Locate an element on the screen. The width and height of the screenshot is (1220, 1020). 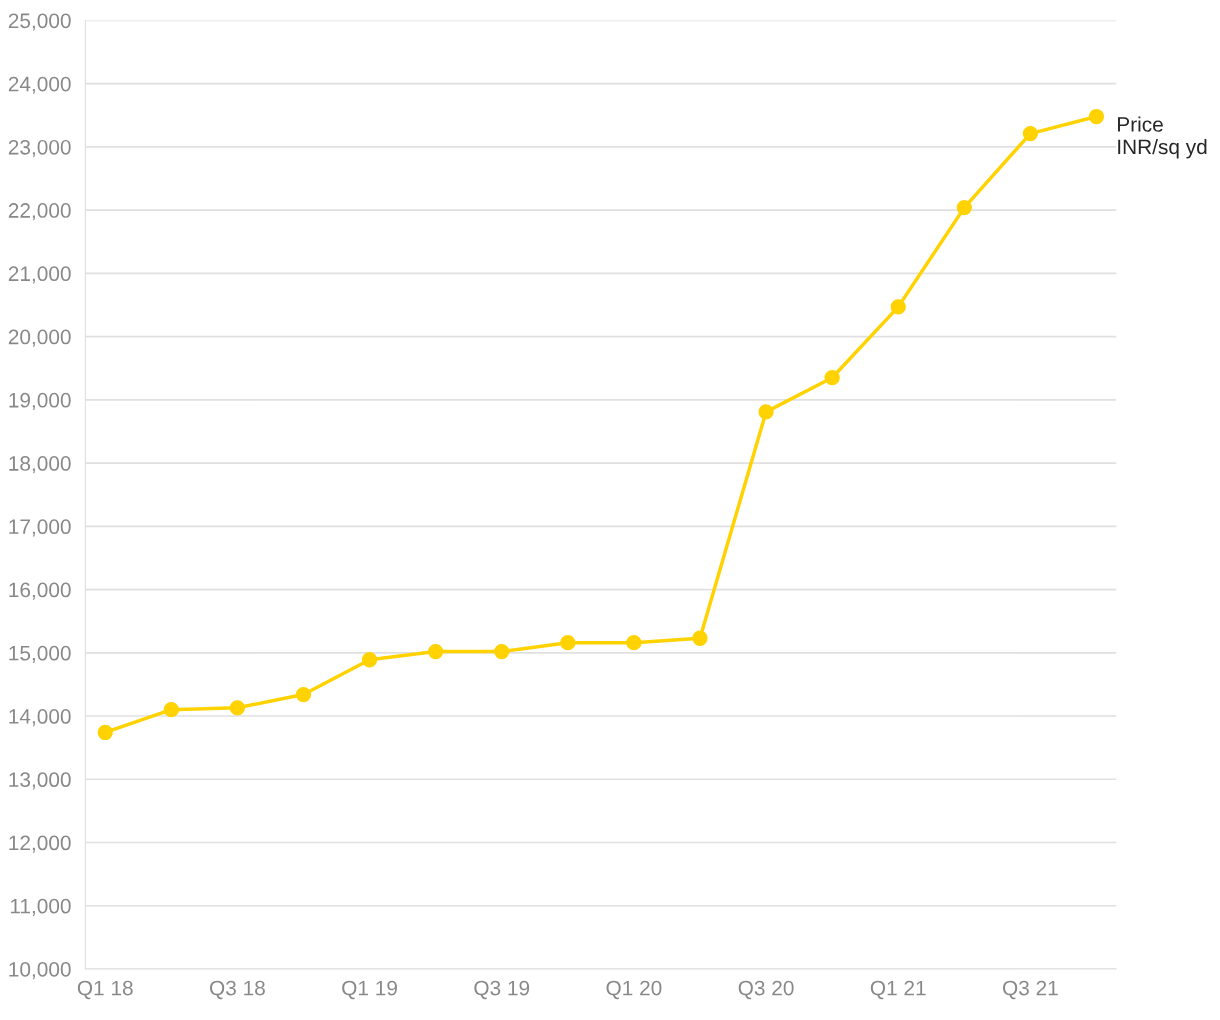
y-tick-label: 15,000 is located at coordinates (40, 654).